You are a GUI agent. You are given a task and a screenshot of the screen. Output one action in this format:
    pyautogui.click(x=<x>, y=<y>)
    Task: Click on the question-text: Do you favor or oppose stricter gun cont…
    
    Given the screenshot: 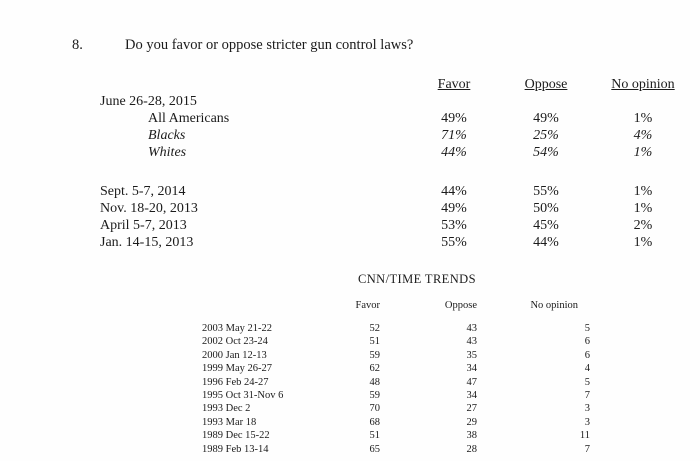 What is the action you would take?
    pyautogui.click(x=269, y=45)
    